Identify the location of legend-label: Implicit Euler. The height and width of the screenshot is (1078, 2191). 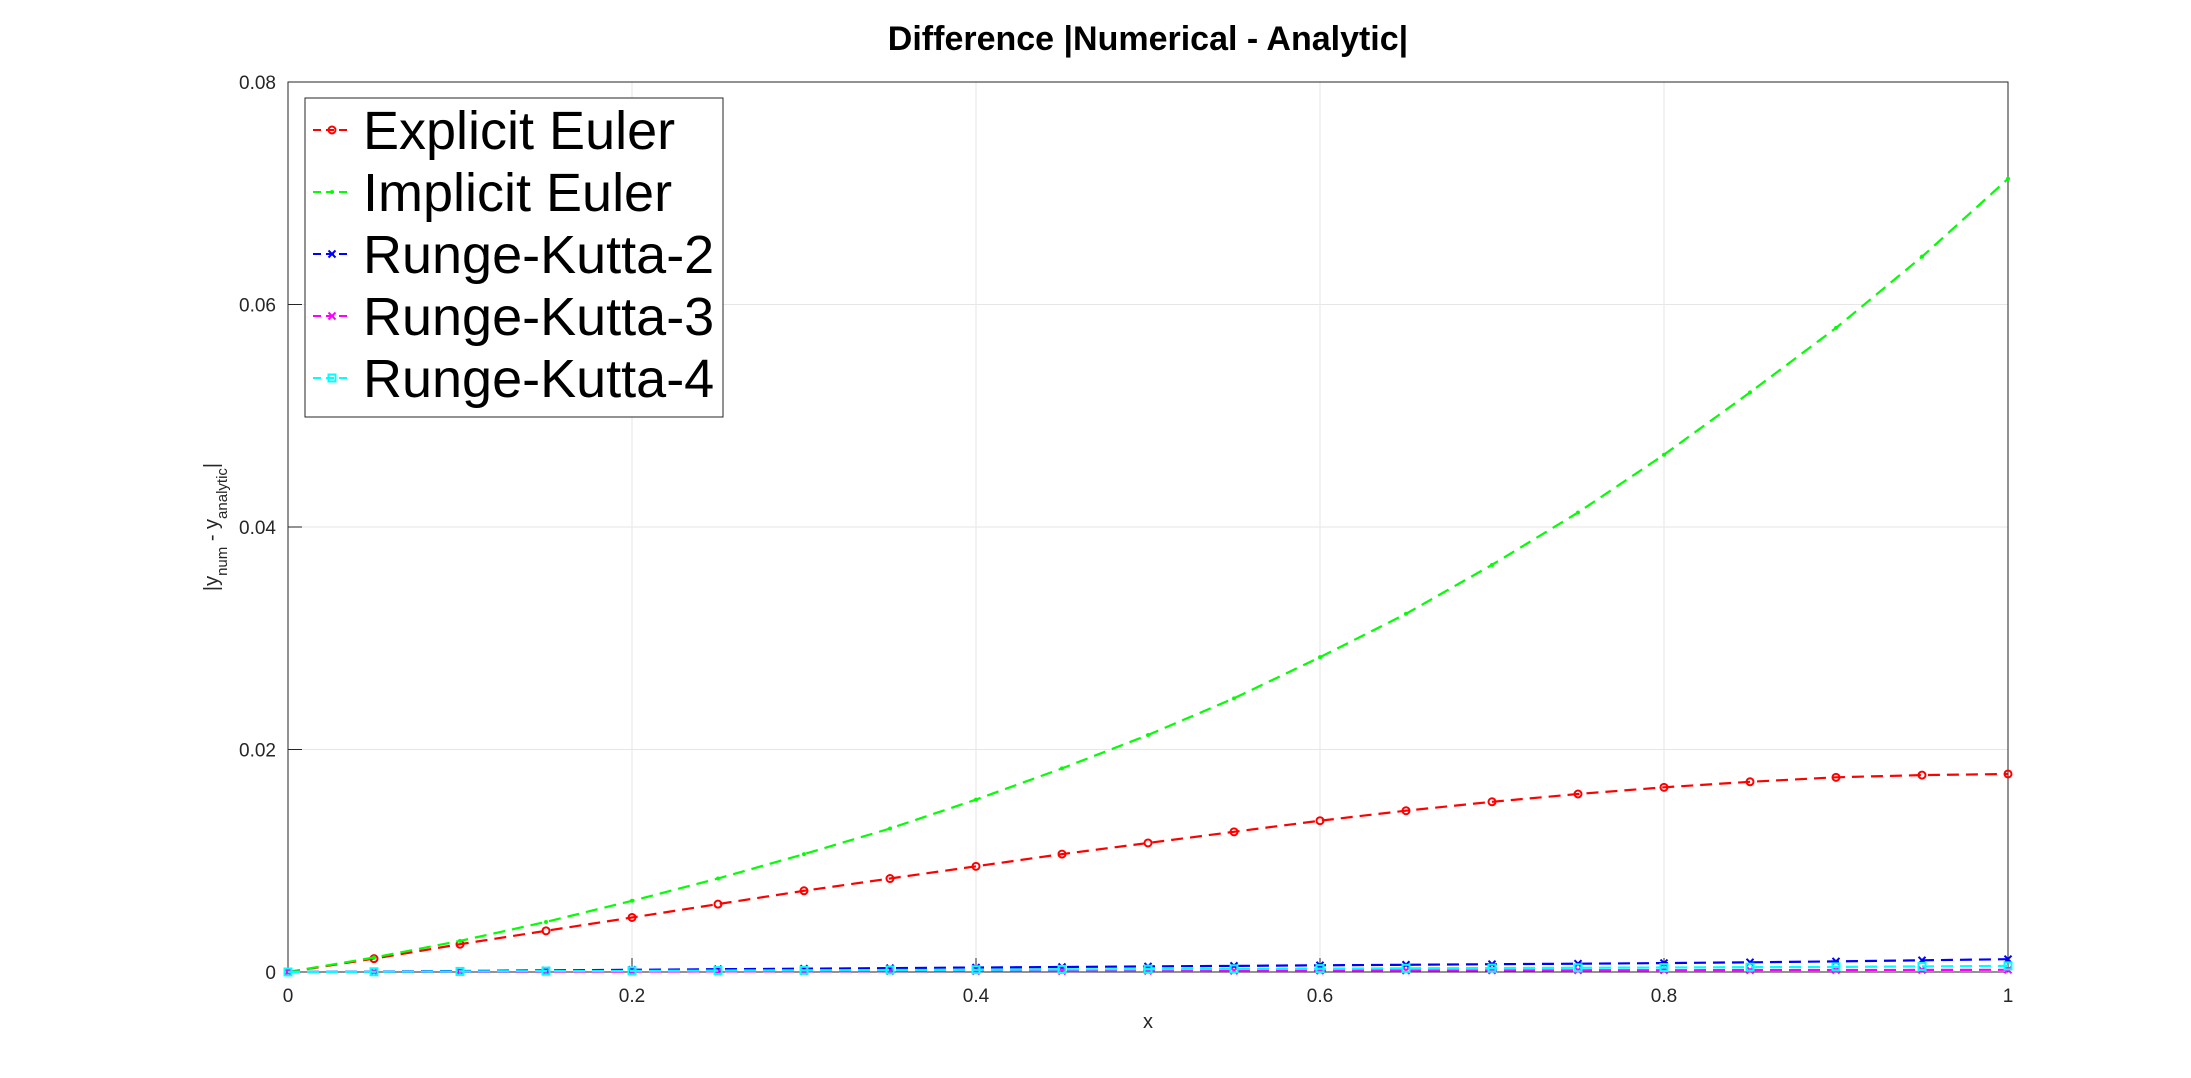
(517, 193).